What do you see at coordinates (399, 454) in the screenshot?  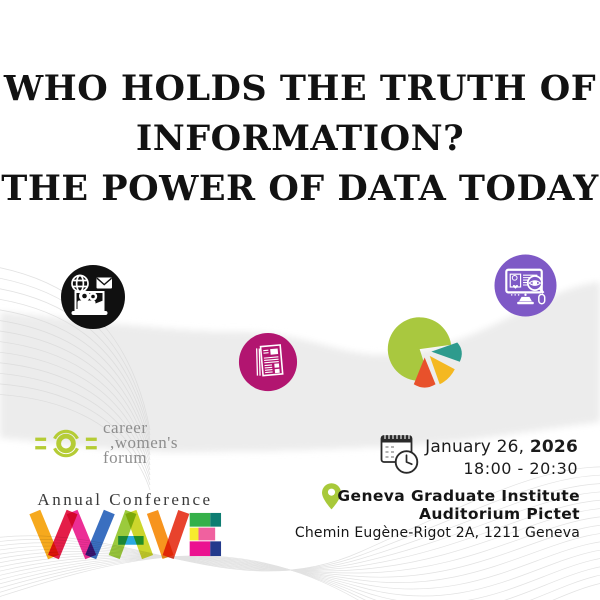 I see `calendar-clock-icon` at bounding box center [399, 454].